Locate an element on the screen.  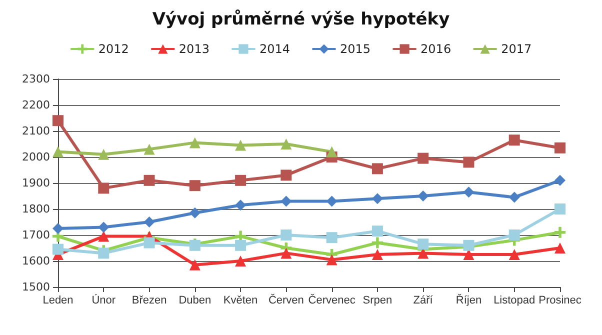
x-tick-label: Duben is located at coordinates (195, 300).